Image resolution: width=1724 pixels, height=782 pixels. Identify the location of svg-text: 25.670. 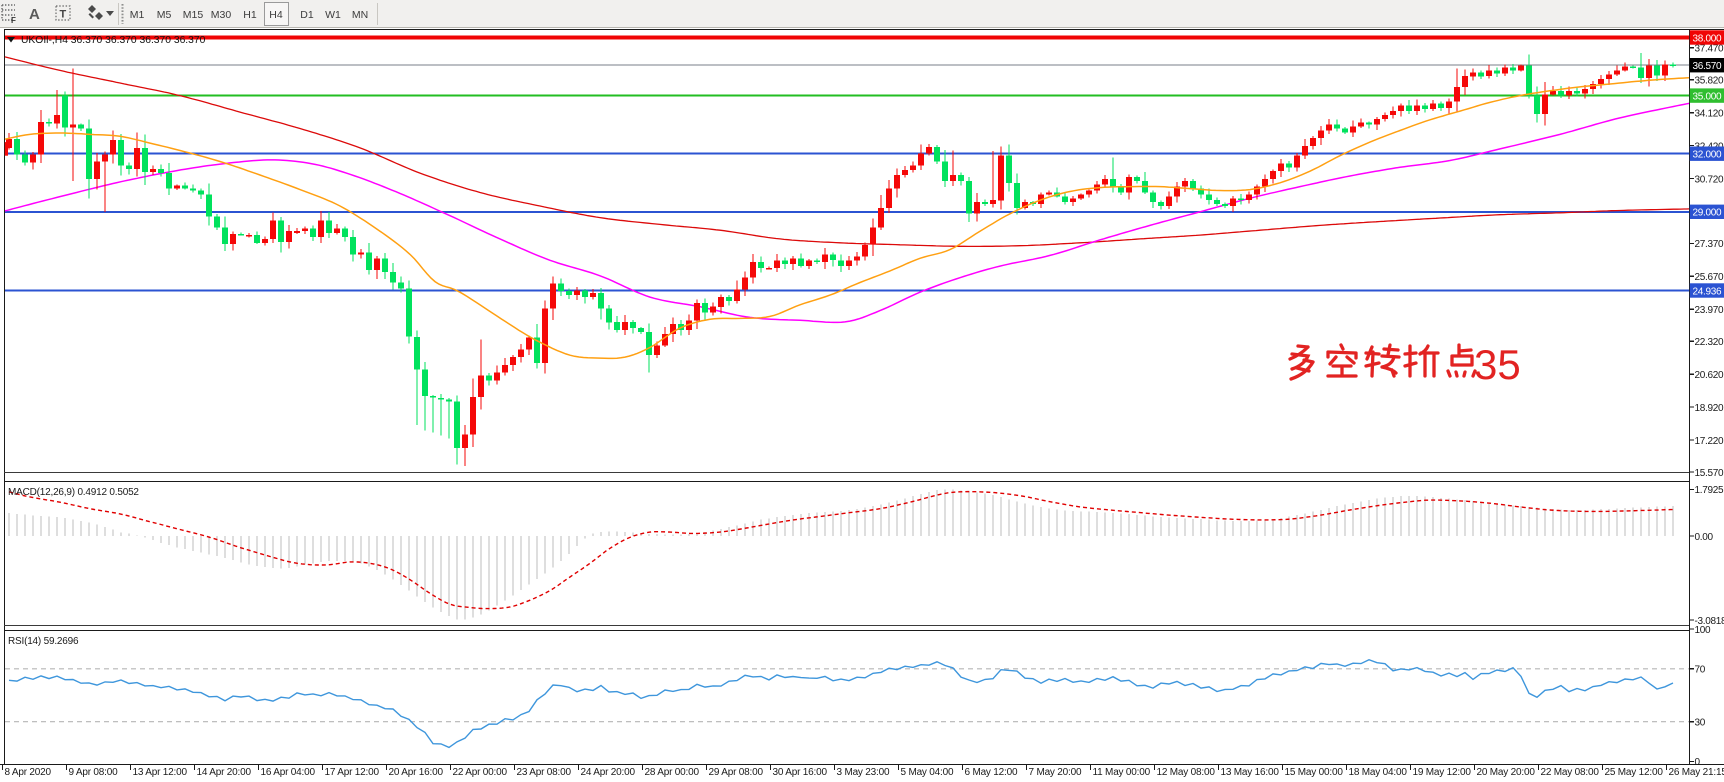
(1709, 277).